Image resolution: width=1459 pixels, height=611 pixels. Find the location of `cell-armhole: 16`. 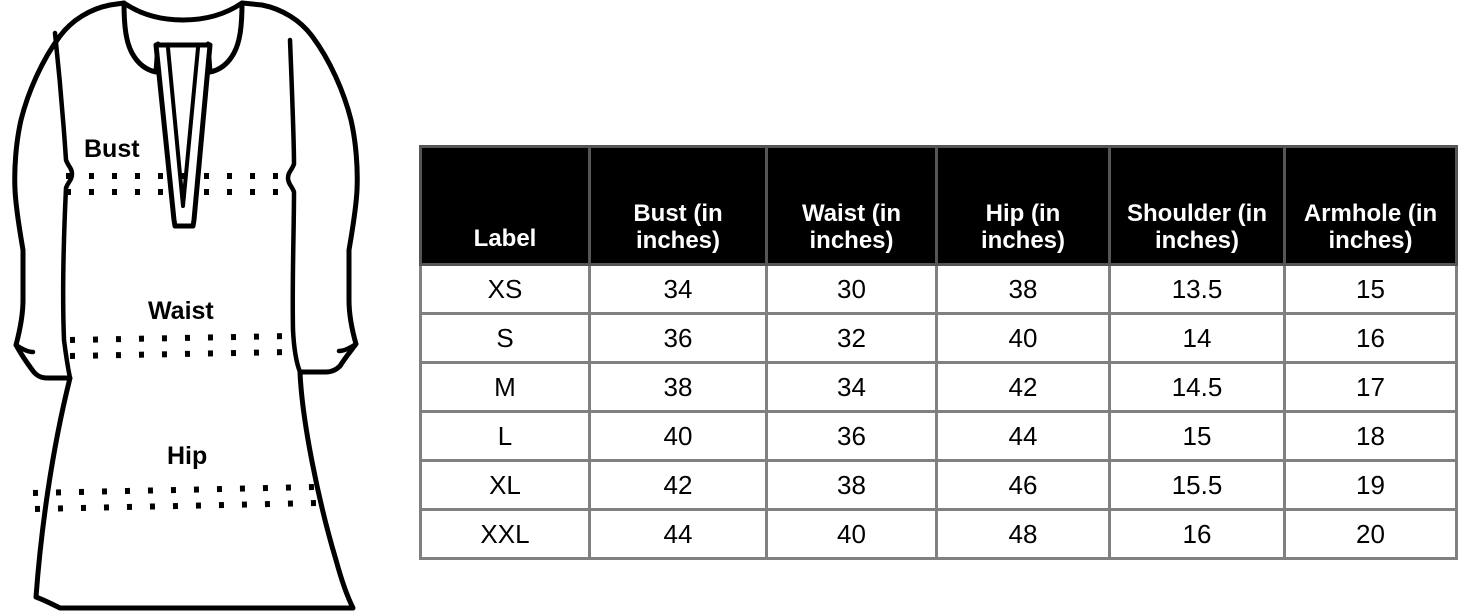

cell-armhole: 16 is located at coordinates (1370, 338).